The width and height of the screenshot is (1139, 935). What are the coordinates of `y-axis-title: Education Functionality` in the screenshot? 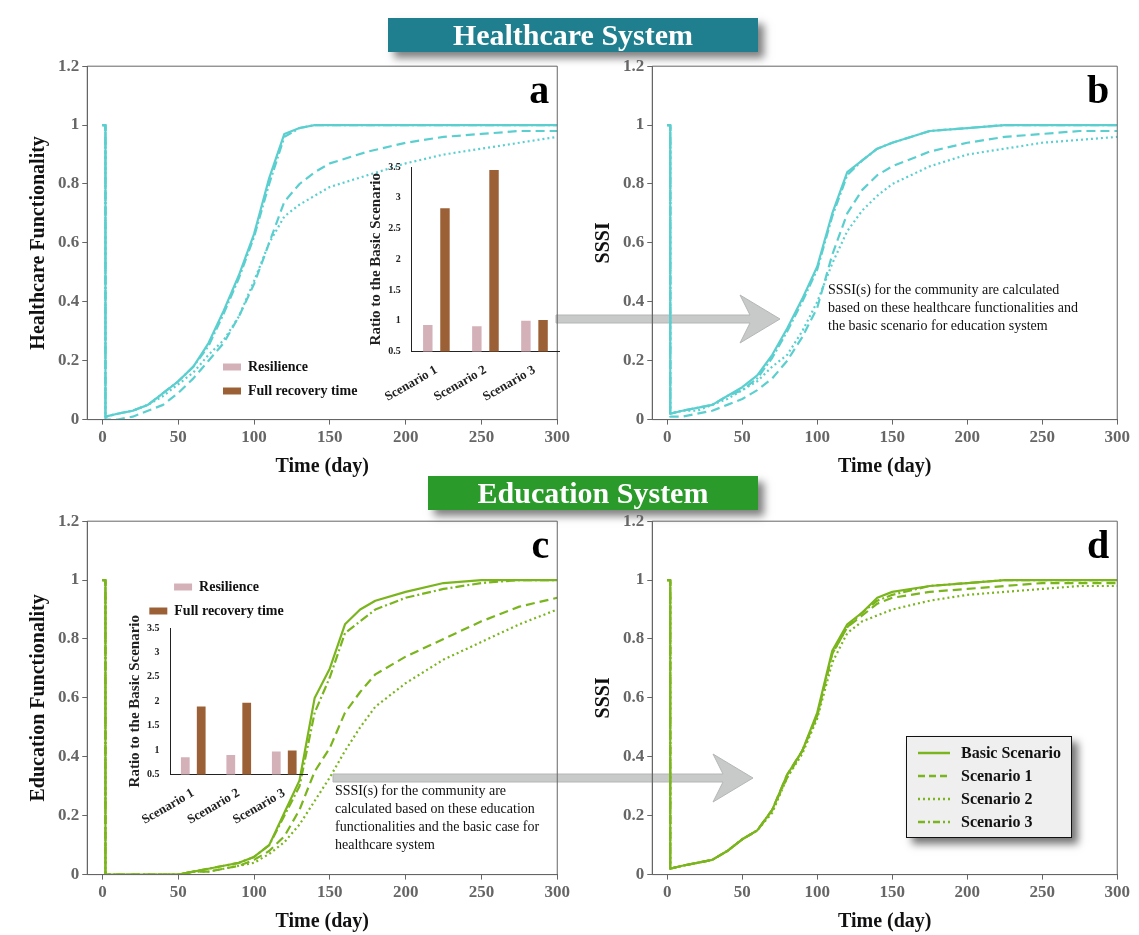 It's located at (38, 698).